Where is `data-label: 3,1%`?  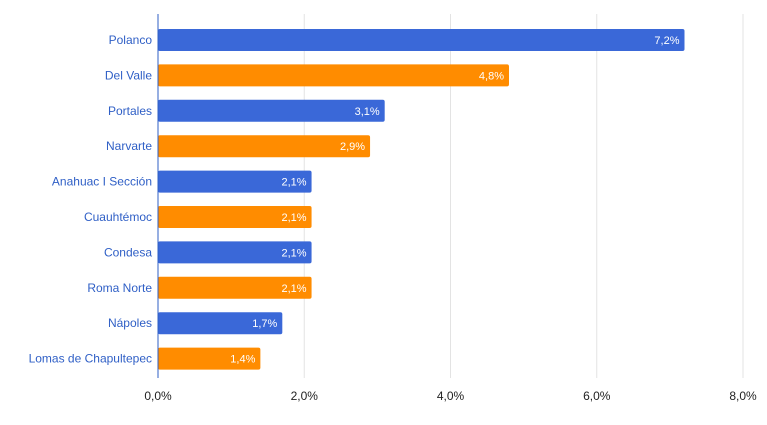
data-label: 3,1% is located at coordinates (367, 112).